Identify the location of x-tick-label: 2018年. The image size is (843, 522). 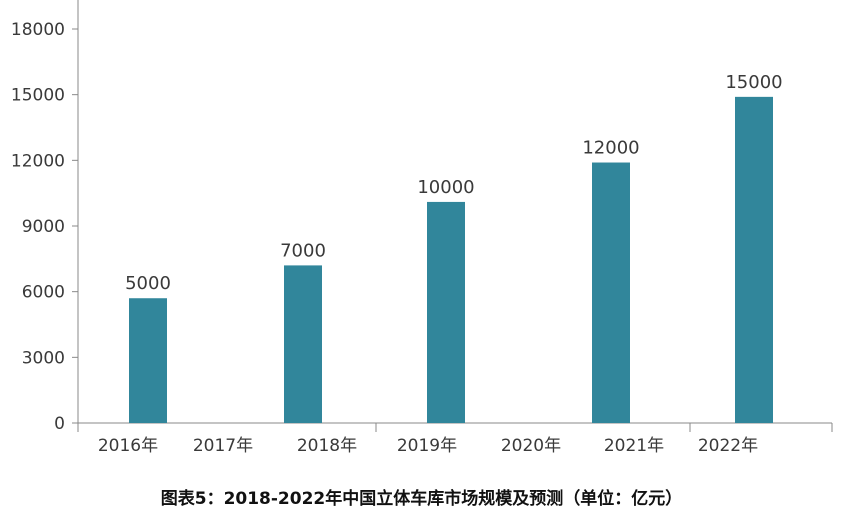
(327, 446).